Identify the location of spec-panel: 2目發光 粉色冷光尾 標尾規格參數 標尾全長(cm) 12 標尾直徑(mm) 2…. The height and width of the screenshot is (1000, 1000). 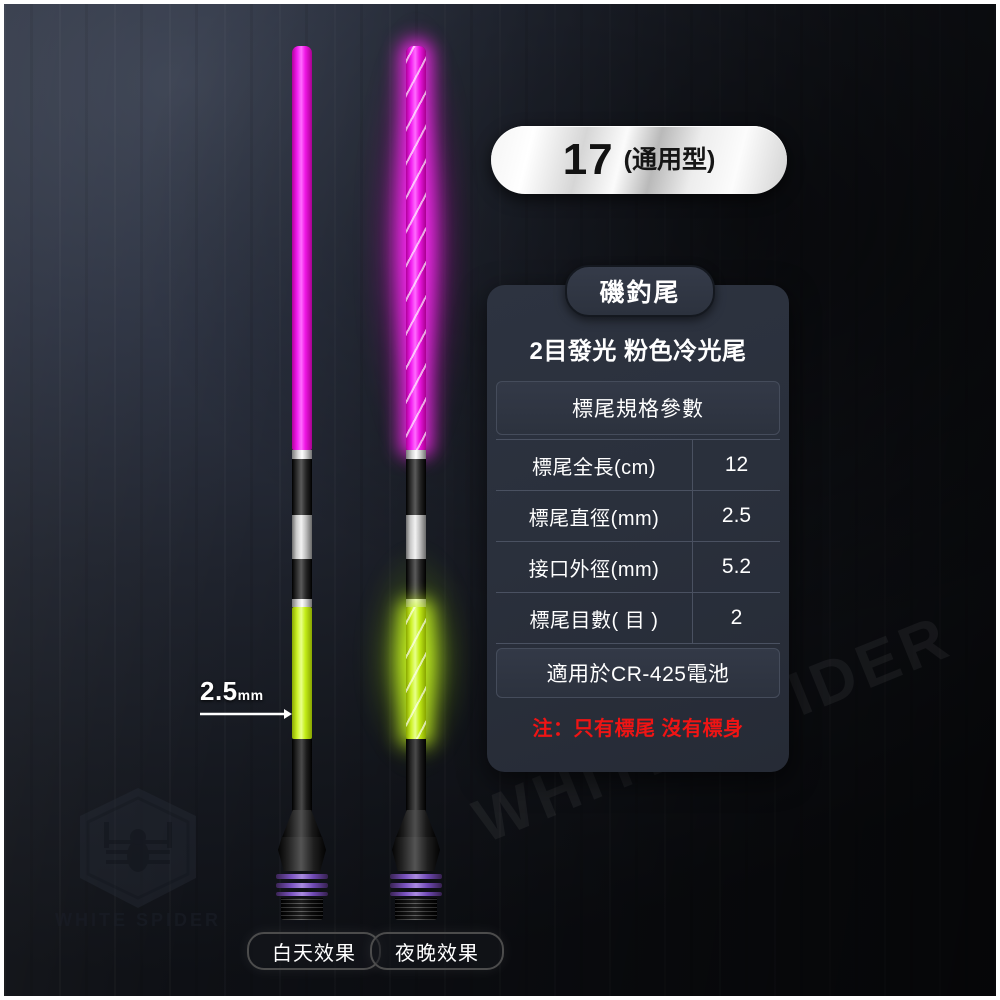
(638, 528).